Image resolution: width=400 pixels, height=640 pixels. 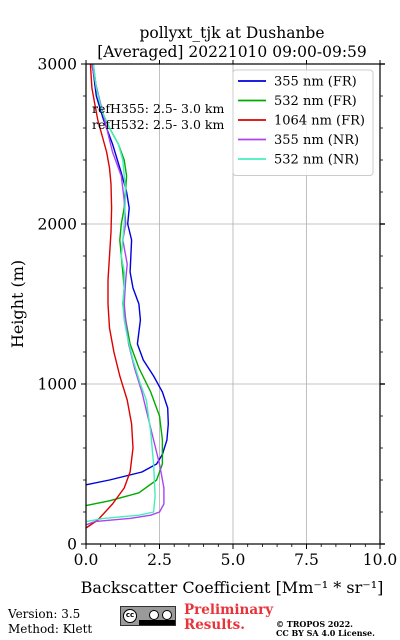 I want to click on legend-label-0: 355 nm (FR), so click(x=315, y=82).